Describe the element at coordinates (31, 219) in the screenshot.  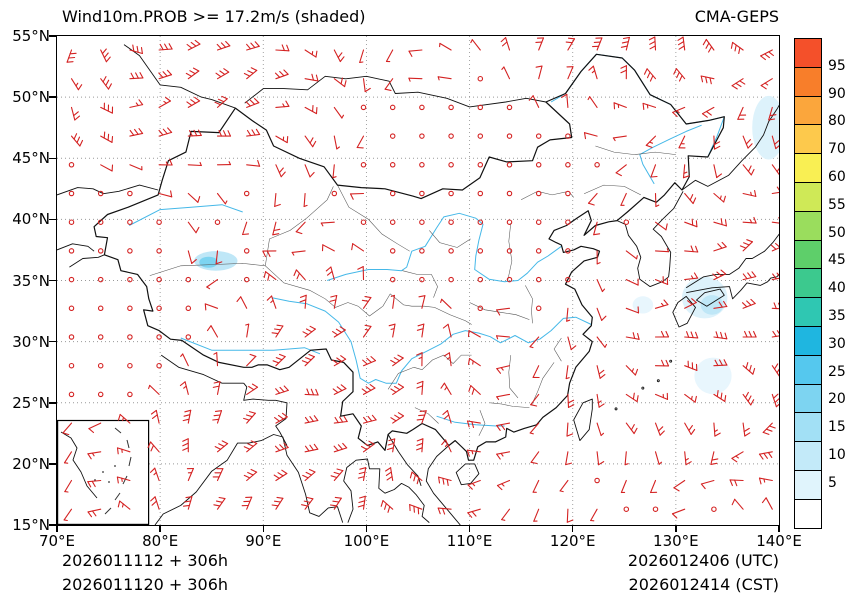
I see `lat-tick-label: 40°N` at that location.